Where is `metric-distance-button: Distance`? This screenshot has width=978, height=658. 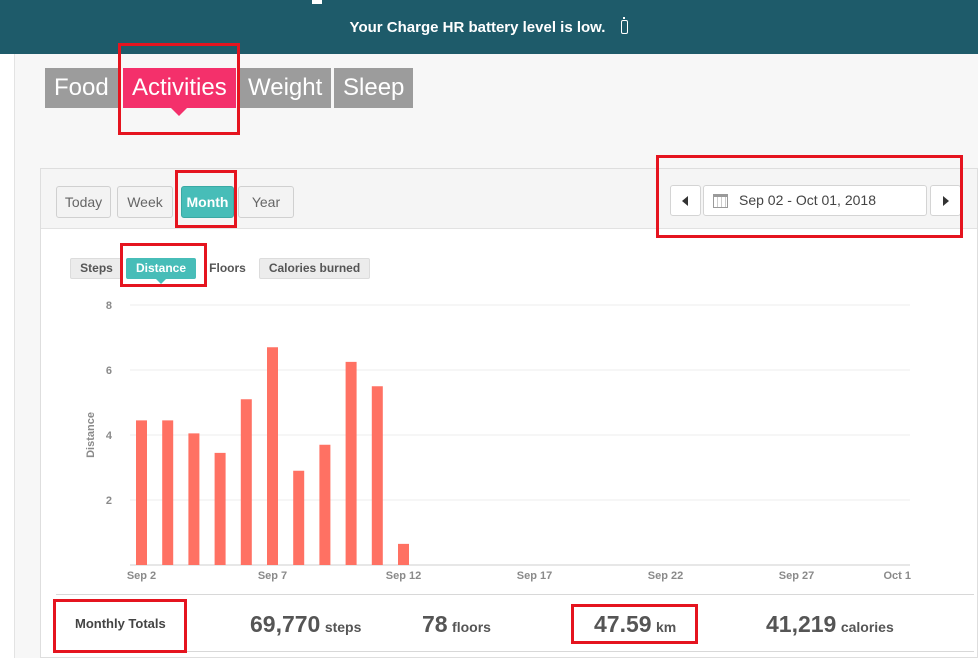 metric-distance-button: Distance is located at coordinates (161, 271).